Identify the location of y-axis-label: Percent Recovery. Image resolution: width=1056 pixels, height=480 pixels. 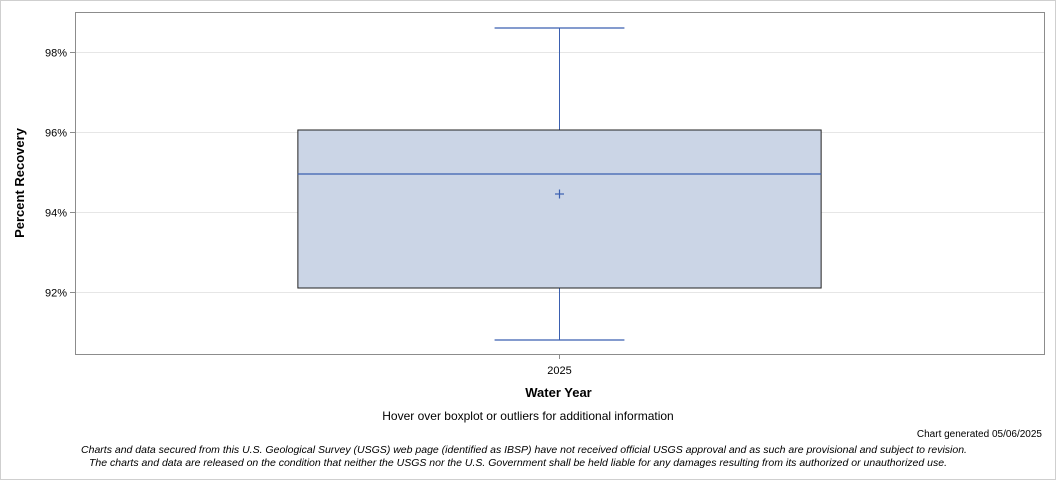
(19, 182).